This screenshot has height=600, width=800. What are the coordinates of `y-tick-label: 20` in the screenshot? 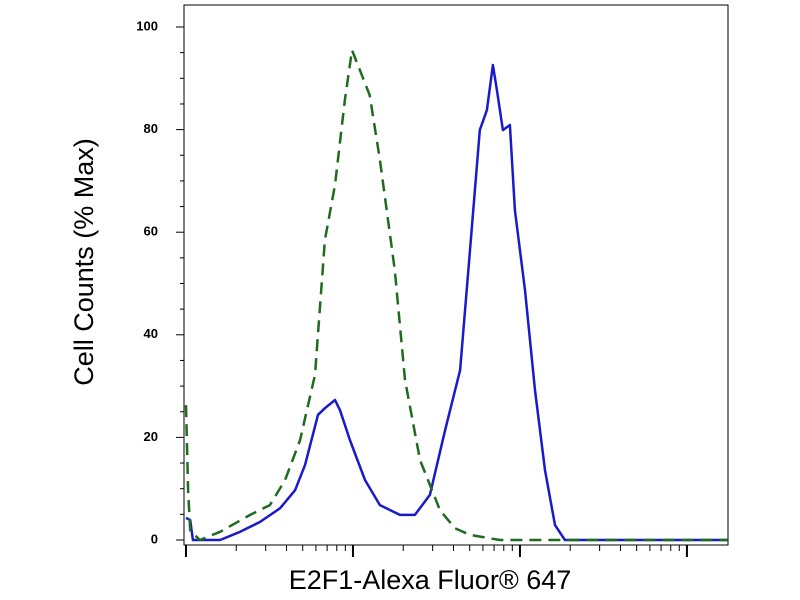 It's located at (151, 436).